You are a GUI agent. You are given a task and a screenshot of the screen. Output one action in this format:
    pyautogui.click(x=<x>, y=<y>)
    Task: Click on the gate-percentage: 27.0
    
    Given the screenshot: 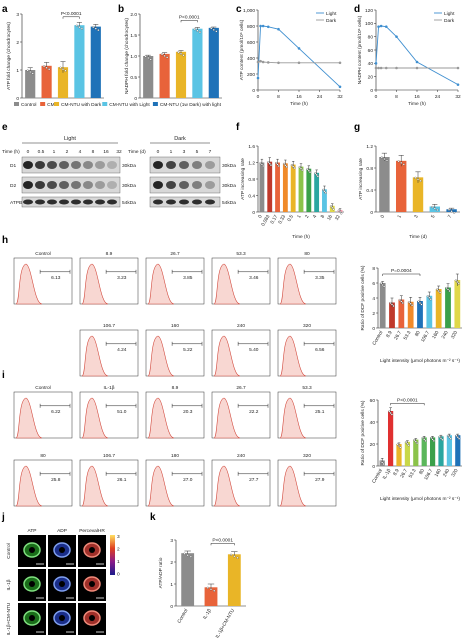 What is the action you would take?
    pyautogui.click(x=188, y=480)
    